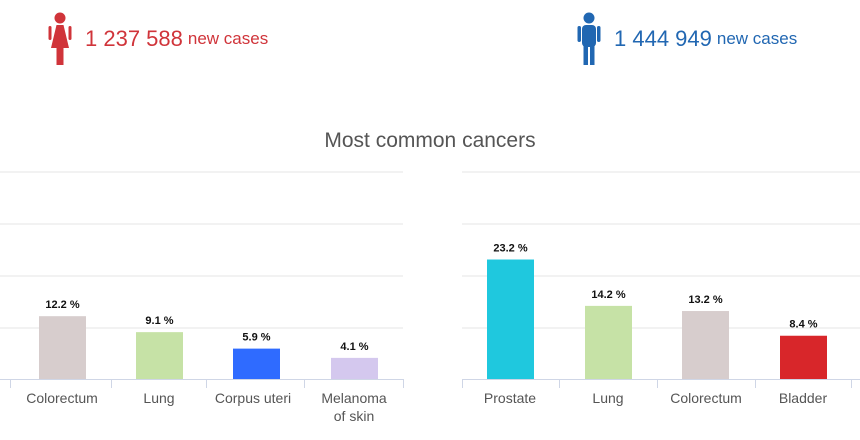 This screenshot has height=440, width=860. I want to click on category-label: Corpus uteri, so click(253, 398).